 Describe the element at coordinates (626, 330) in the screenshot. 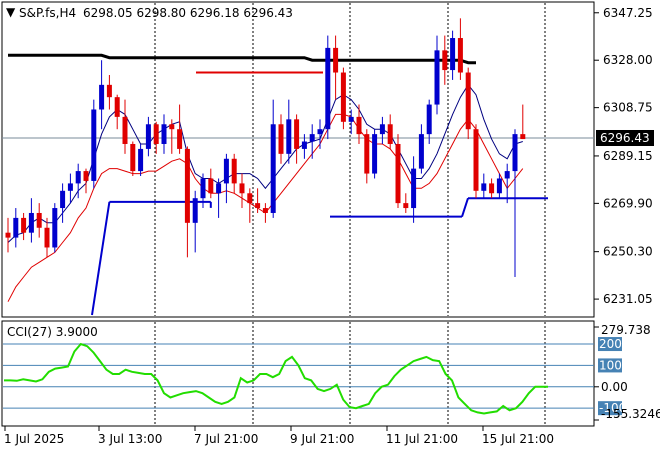

I see `cci-tick-label: 279.738` at that location.